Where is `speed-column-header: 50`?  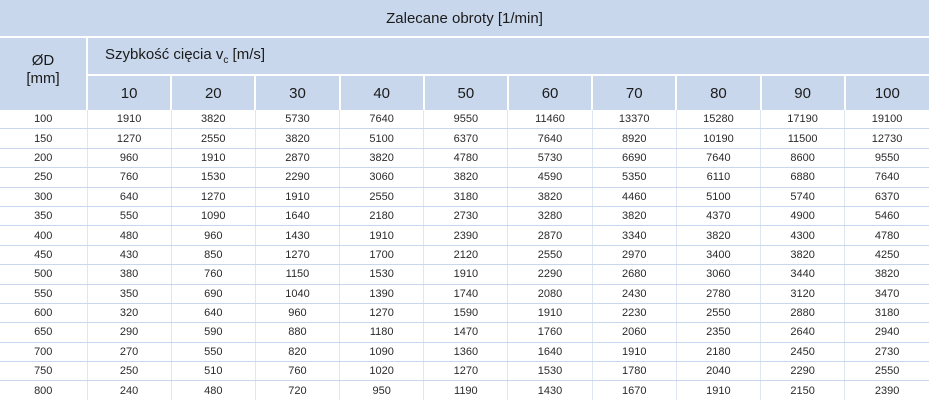
speed-column-header: 50 is located at coordinates (466, 92).